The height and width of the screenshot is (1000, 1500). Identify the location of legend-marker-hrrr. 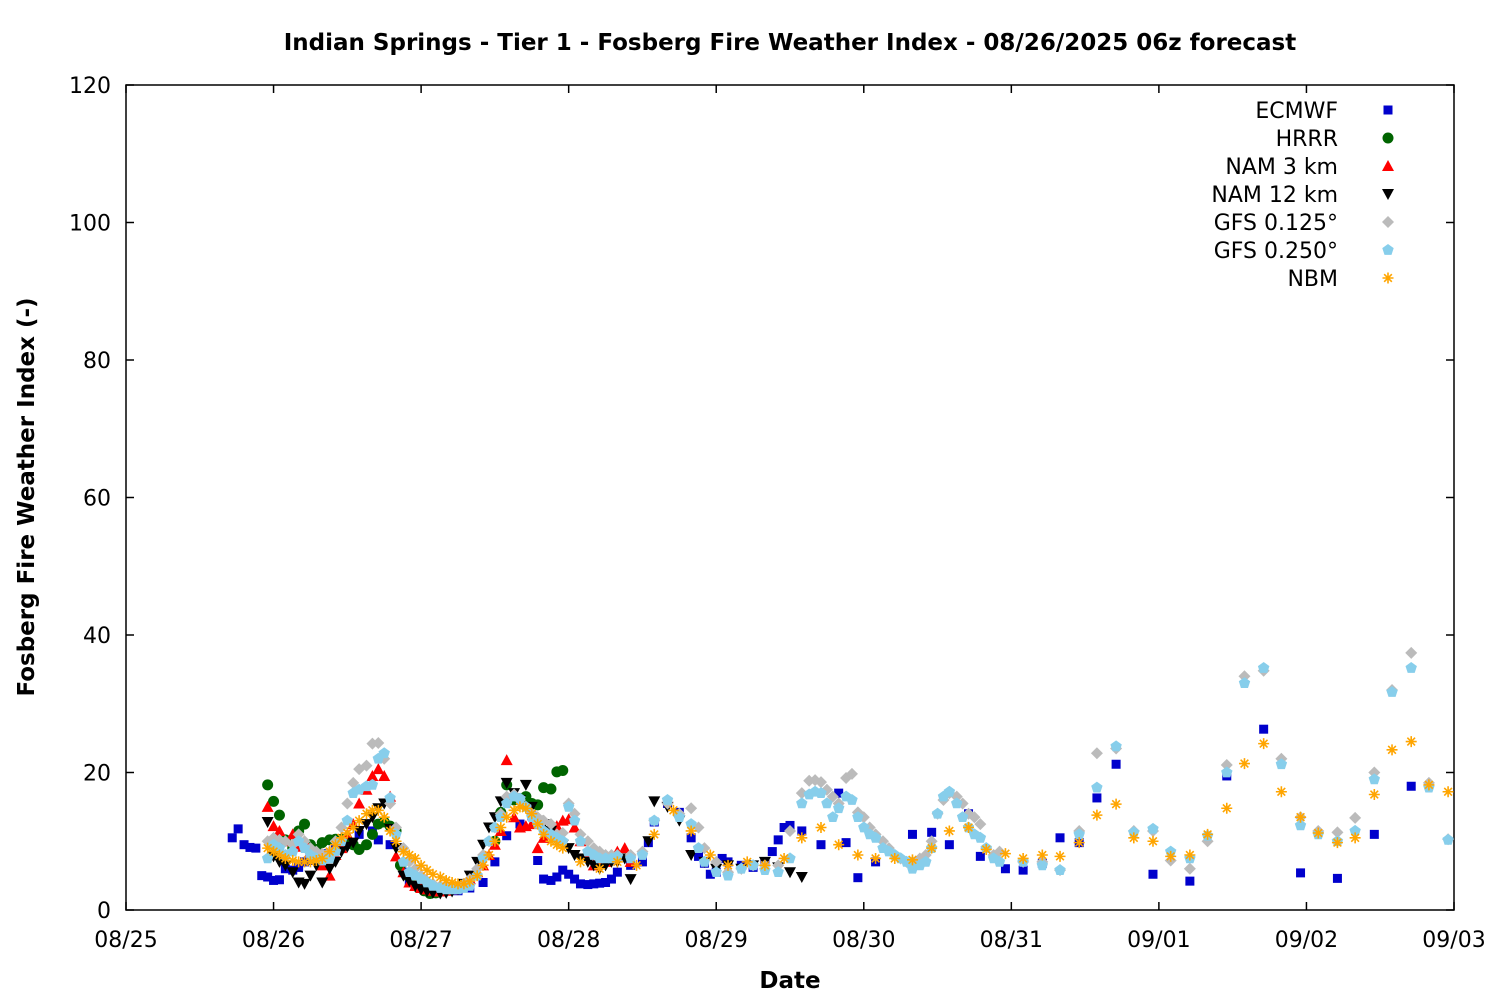
(1388, 138).